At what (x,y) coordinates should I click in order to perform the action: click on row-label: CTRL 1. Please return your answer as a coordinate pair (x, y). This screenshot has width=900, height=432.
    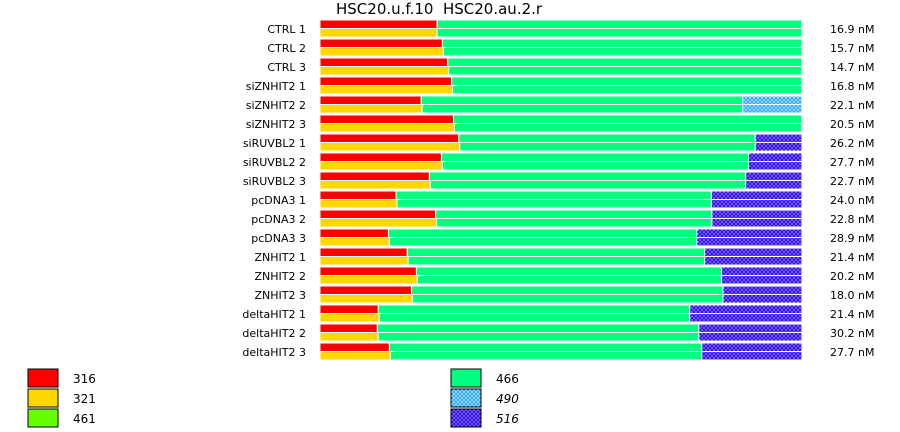
    Looking at the image, I should click on (286, 29).